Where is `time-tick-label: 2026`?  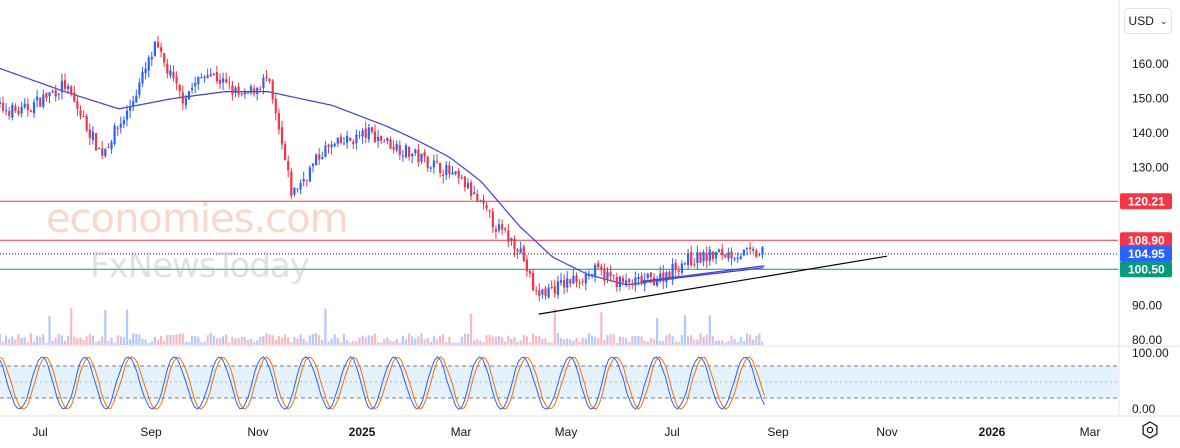
time-tick-label: 2026 is located at coordinates (992, 432).